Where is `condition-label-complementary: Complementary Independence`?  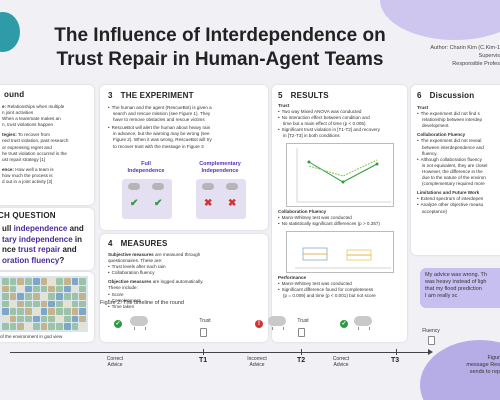
condition-label-complementary: Complementary Independence is located at coordinates (220, 167).